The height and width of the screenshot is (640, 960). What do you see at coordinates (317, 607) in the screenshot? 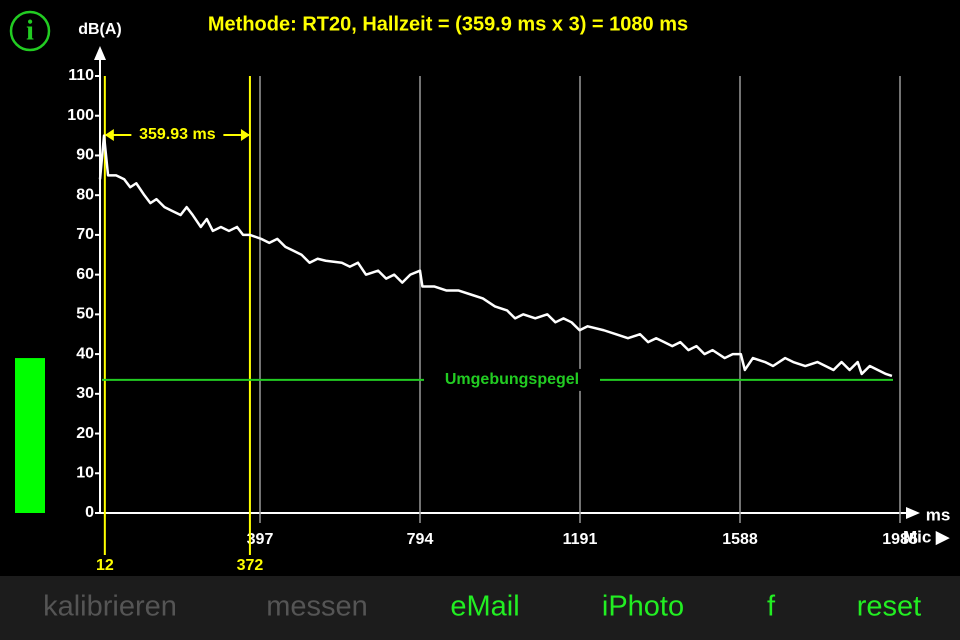
I see `toolbar-button: messen` at bounding box center [317, 607].